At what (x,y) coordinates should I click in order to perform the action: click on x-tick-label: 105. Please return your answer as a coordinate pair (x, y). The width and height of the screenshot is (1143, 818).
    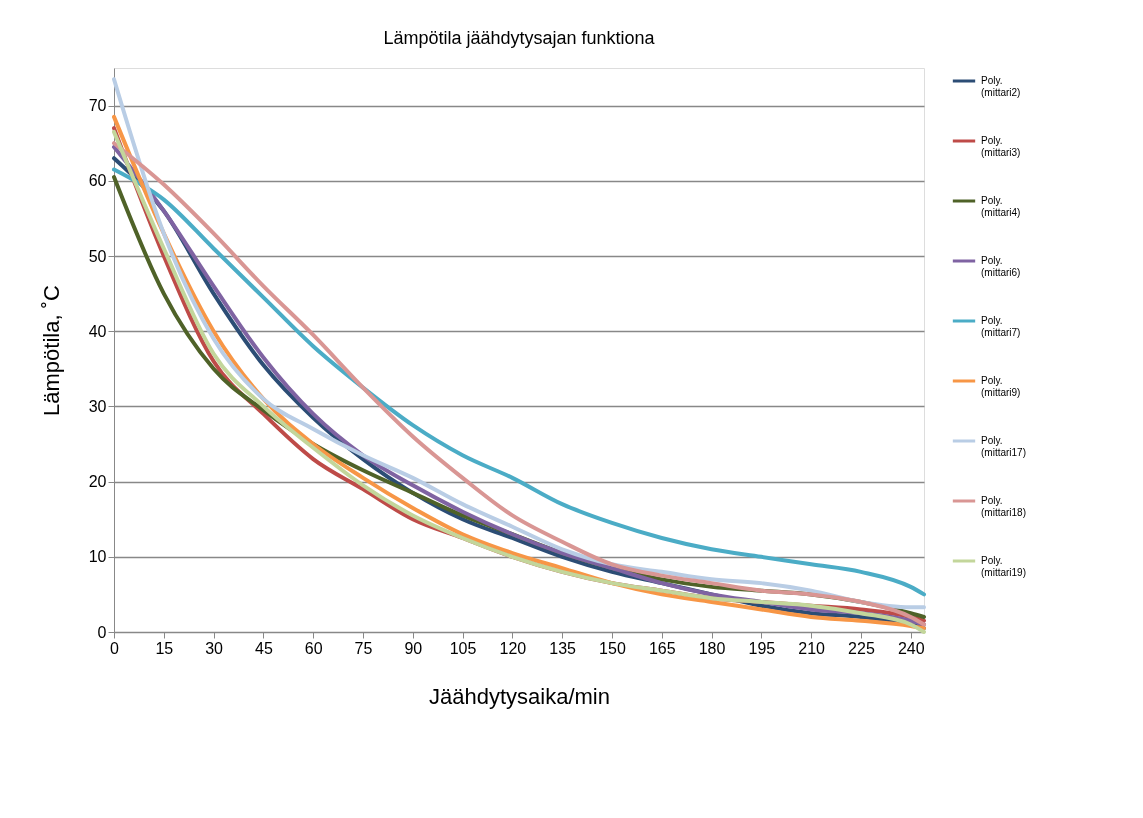
    Looking at the image, I should click on (463, 648).